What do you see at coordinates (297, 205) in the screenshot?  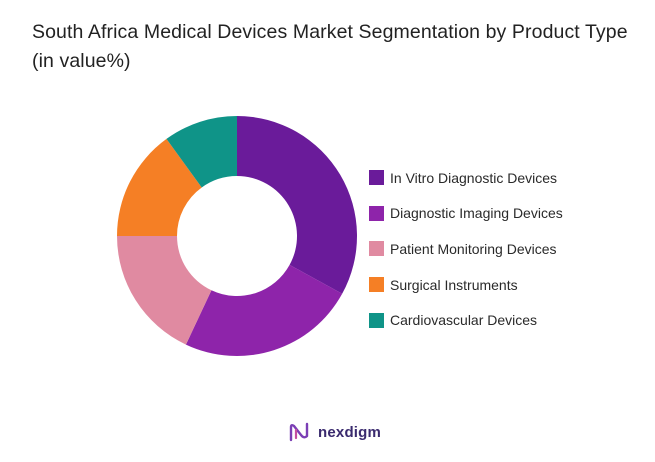 I see `donut-slice-in-vitro-diagnostic-devices` at bounding box center [297, 205].